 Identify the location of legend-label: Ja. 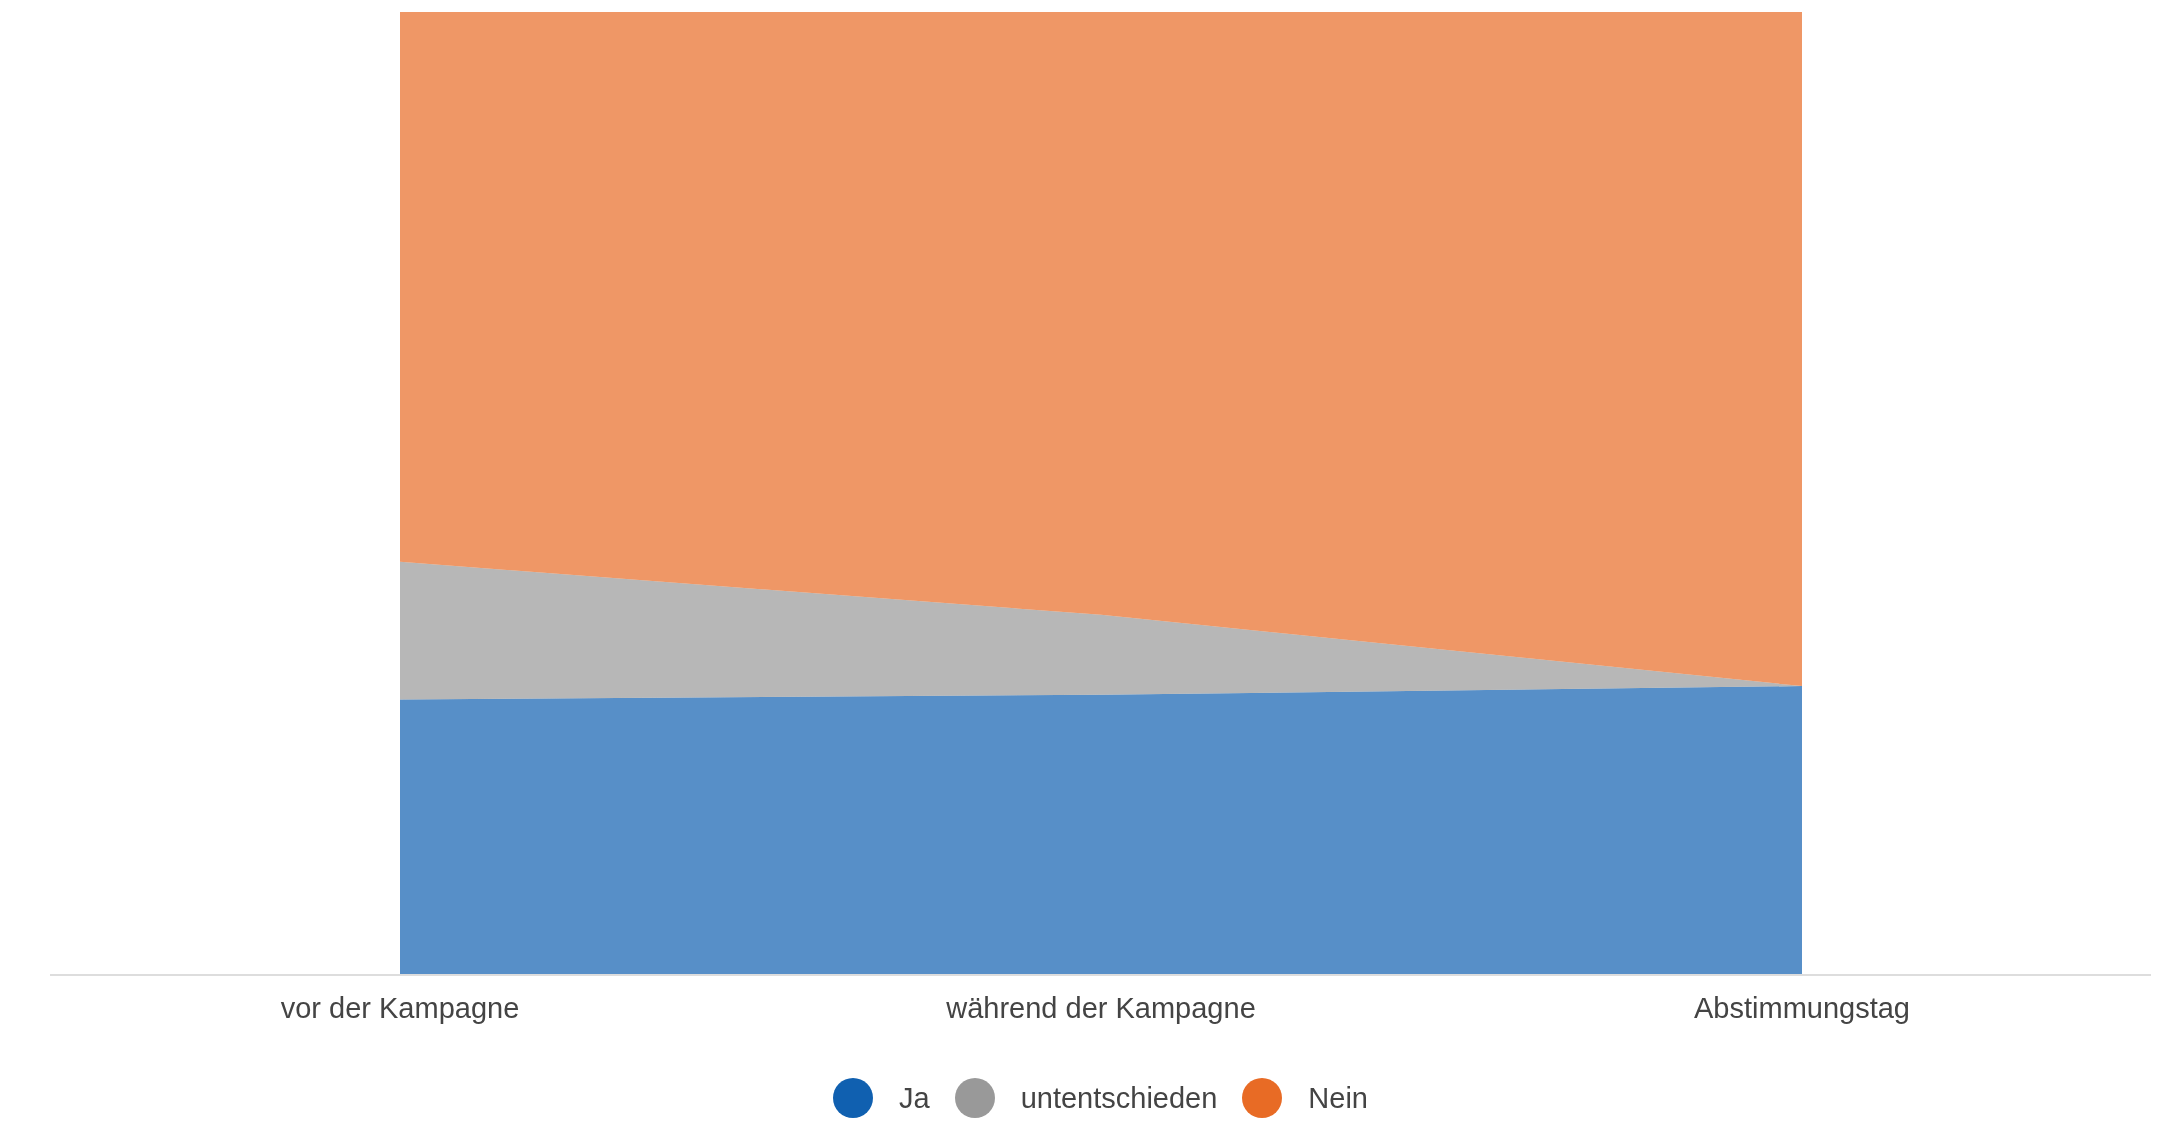
(914, 1098).